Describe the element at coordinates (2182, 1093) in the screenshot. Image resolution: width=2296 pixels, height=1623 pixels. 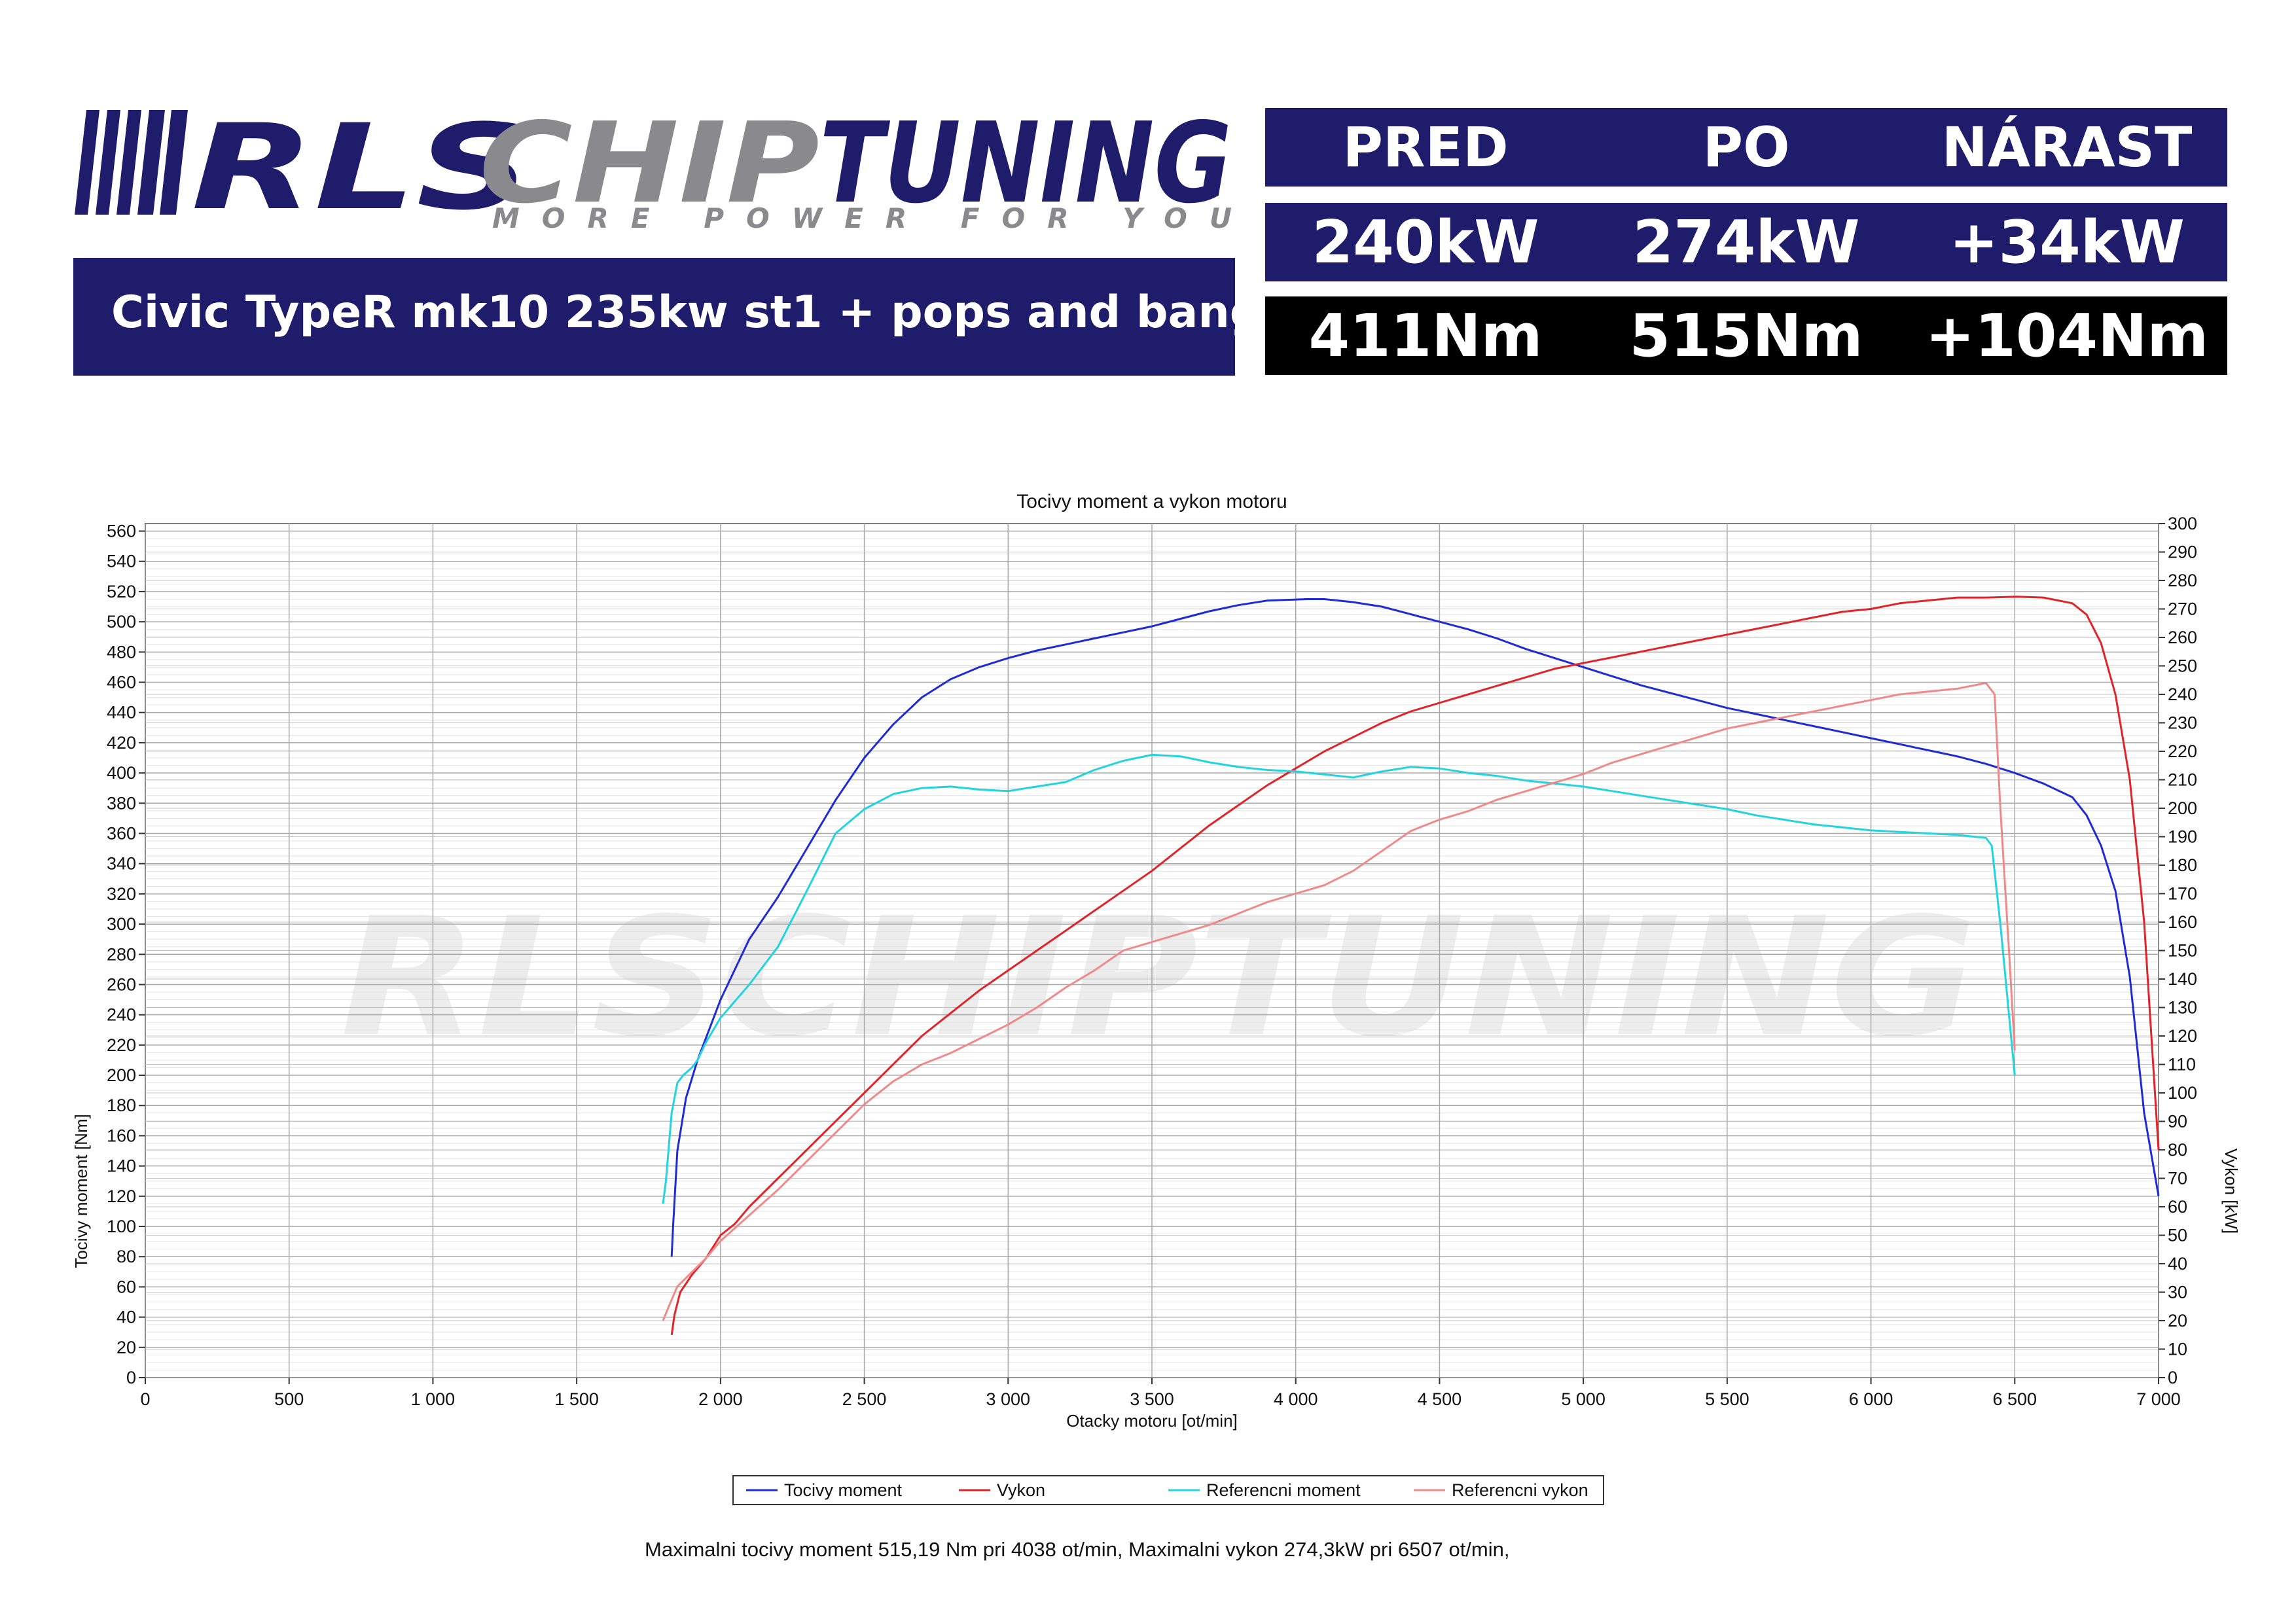
I see `y-right-tick-label: 100` at that location.